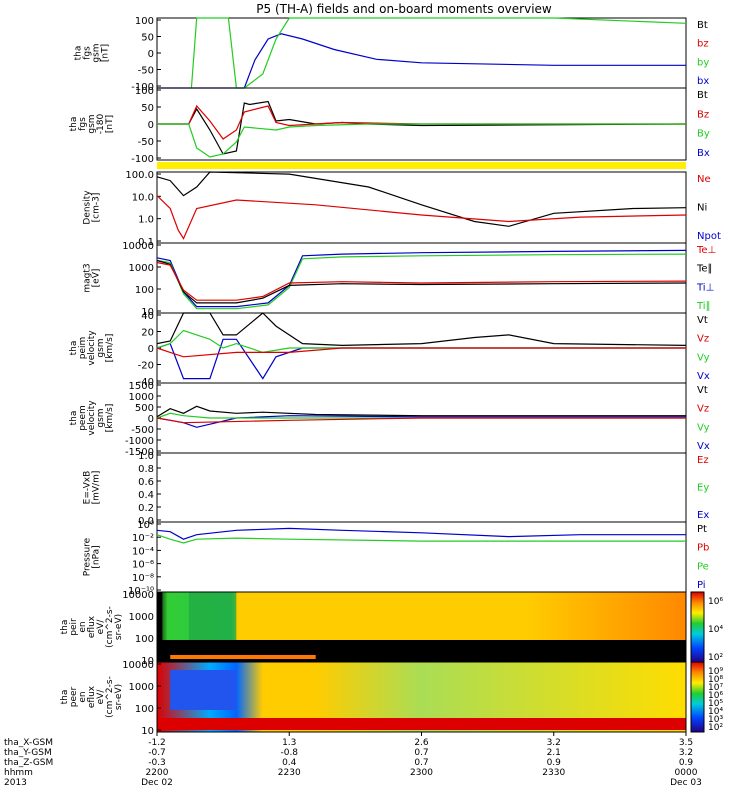 This screenshot has height=800, width=750. What do you see at coordinates (147, 38) in the screenshot?
I see `ytick-label-0-1: 50` at bounding box center [147, 38].